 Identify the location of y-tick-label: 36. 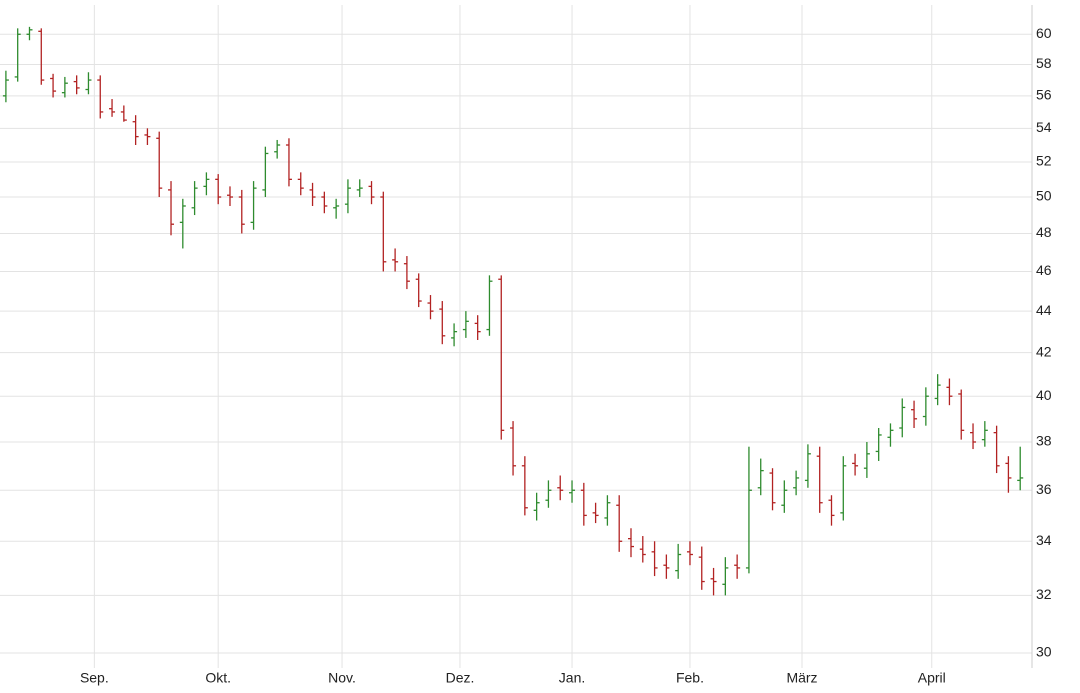
(1044, 489).